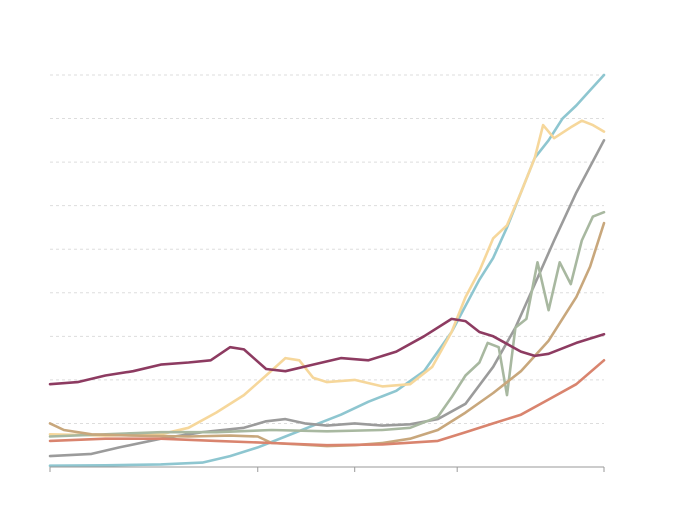 The width and height of the screenshot is (696, 532). What do you see at coordinates (327, 469) in the screenshot?
I see `x-axis` at bounding box center [327, 469].